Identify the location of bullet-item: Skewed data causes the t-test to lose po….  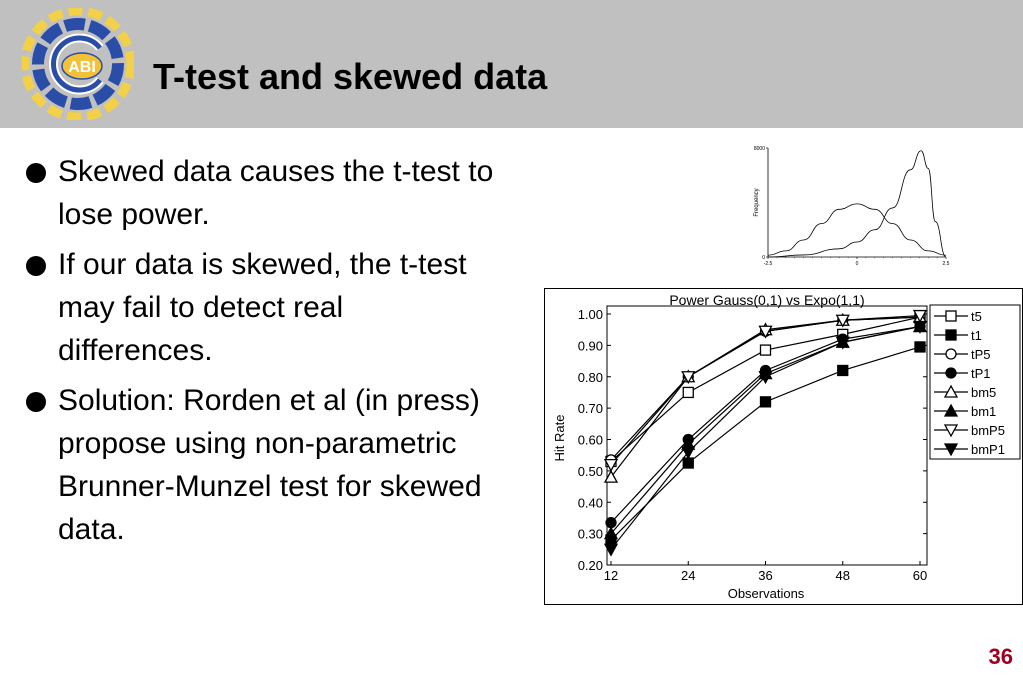
(259, 193).